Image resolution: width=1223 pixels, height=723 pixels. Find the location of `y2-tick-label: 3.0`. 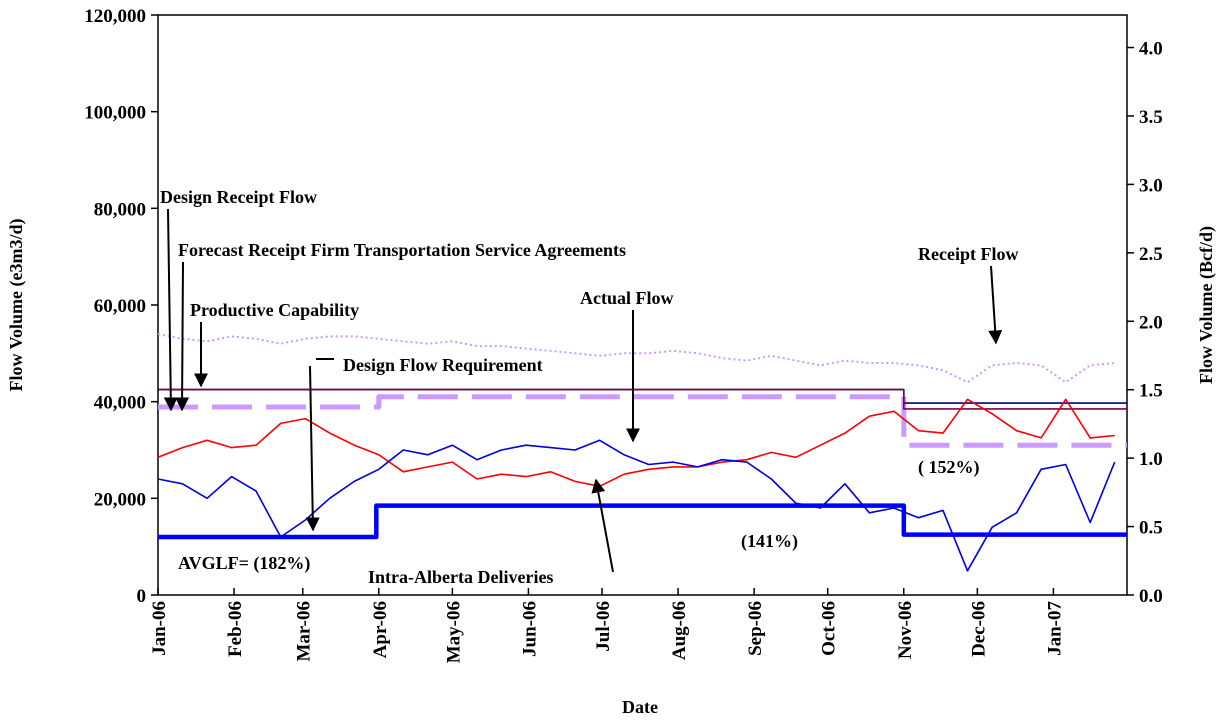

y2-tick-label: 3.0 is located at coordinates (1151, 185).